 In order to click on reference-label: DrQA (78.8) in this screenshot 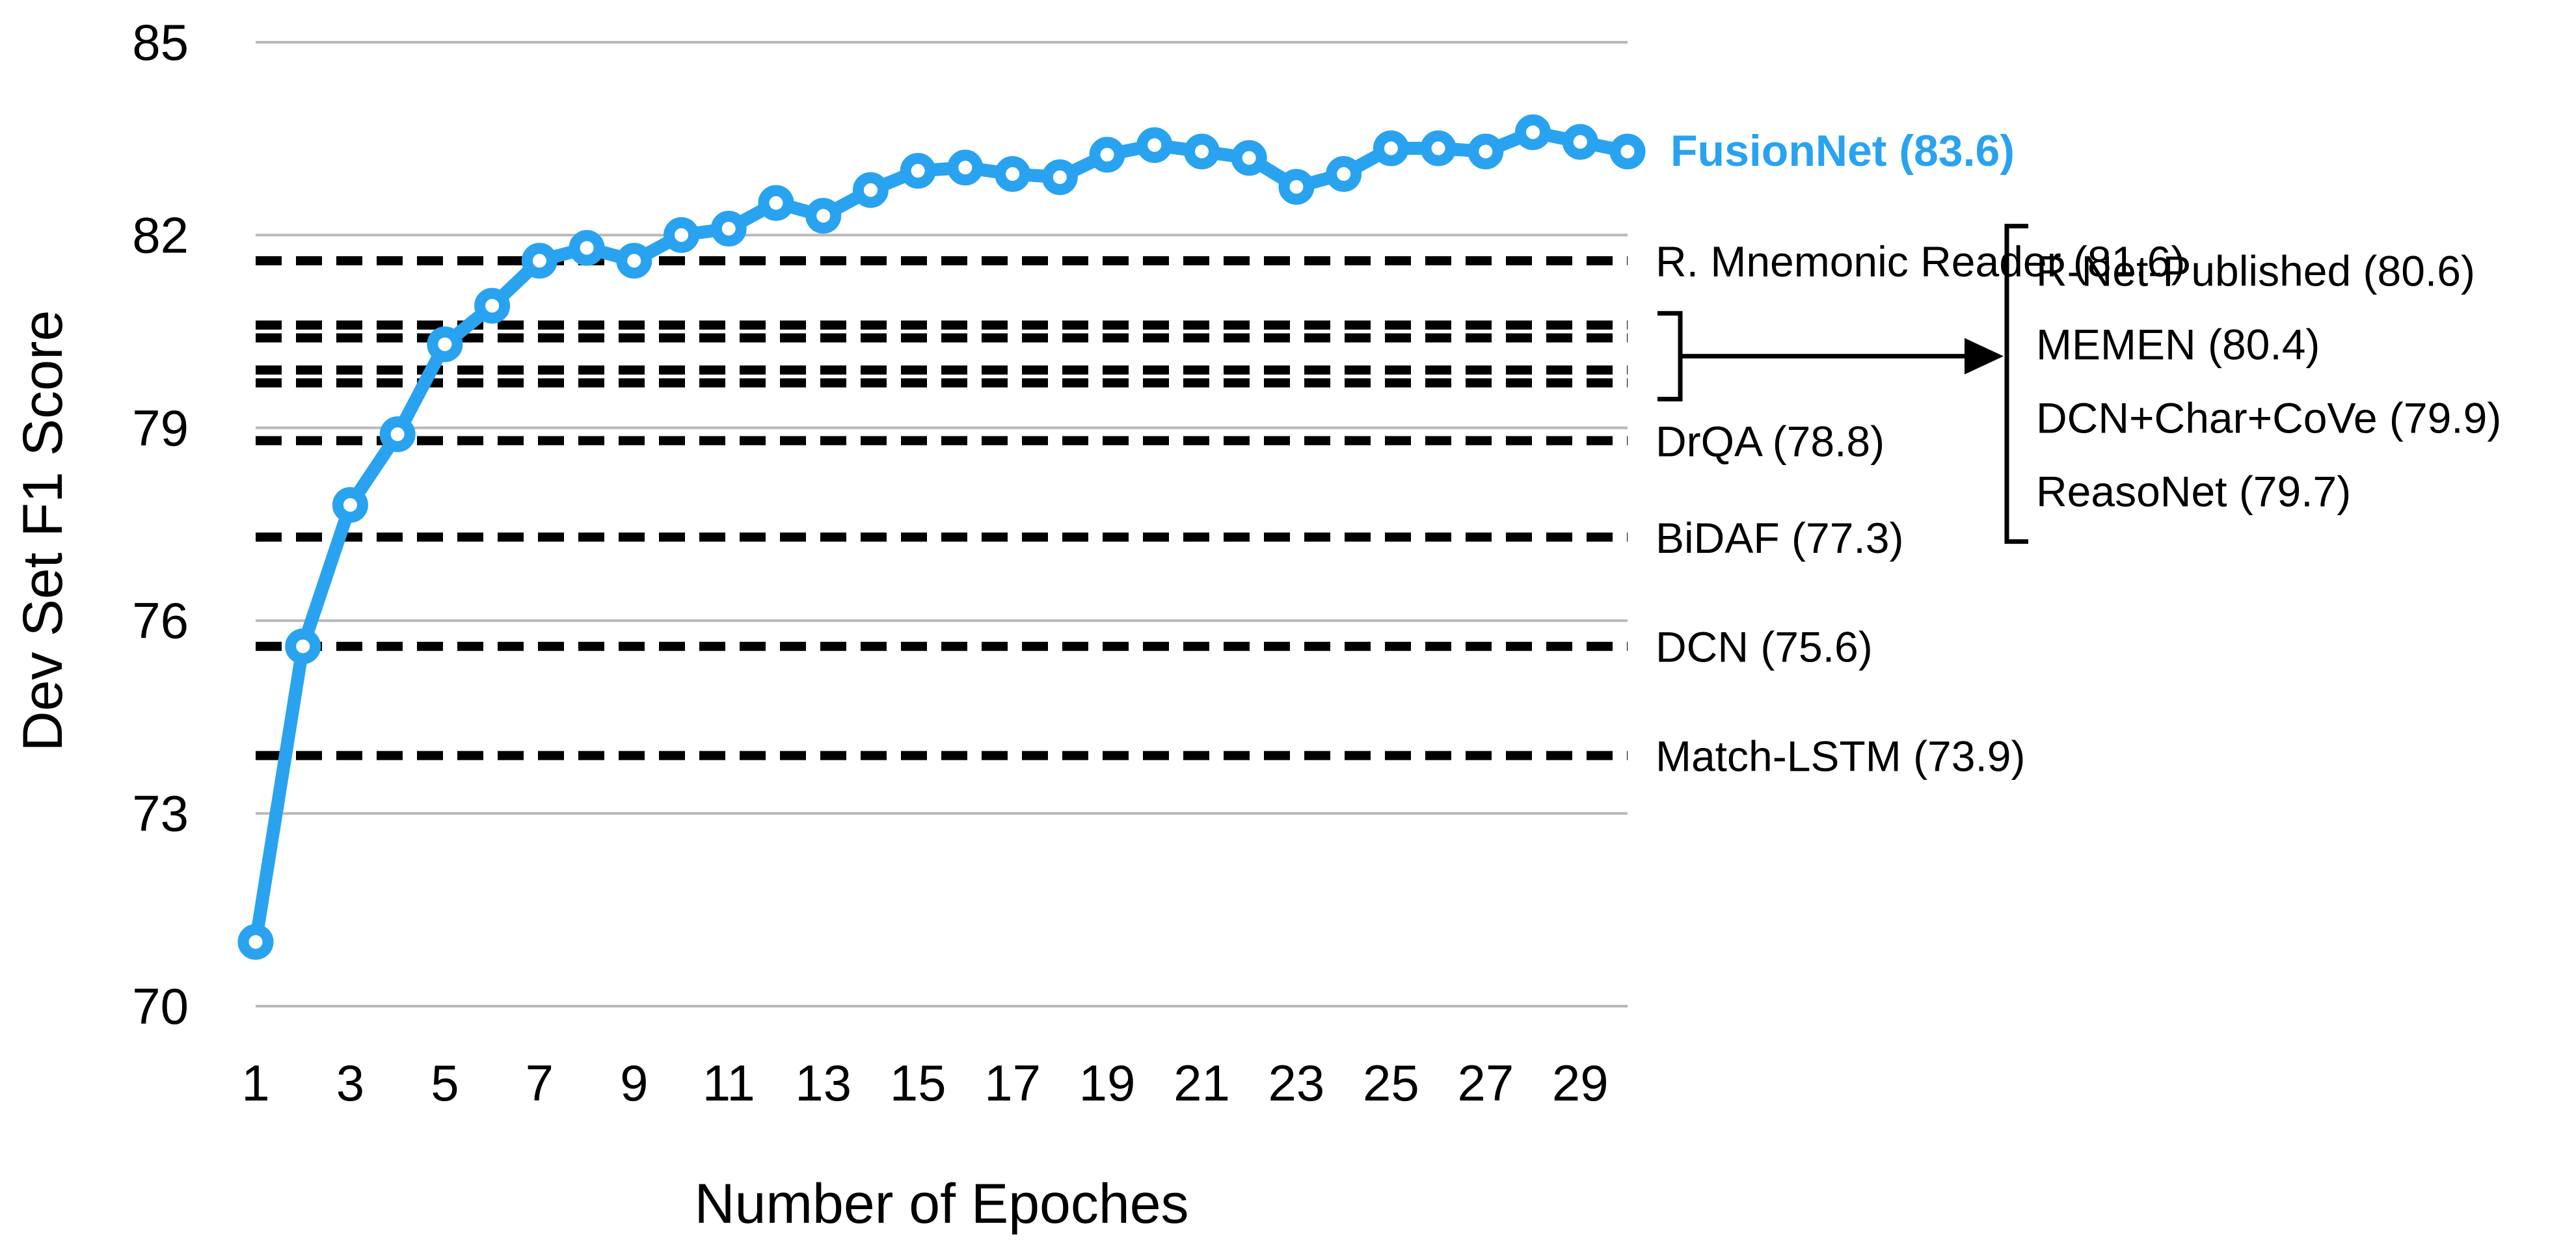, I will do `click(1771, 442)`.